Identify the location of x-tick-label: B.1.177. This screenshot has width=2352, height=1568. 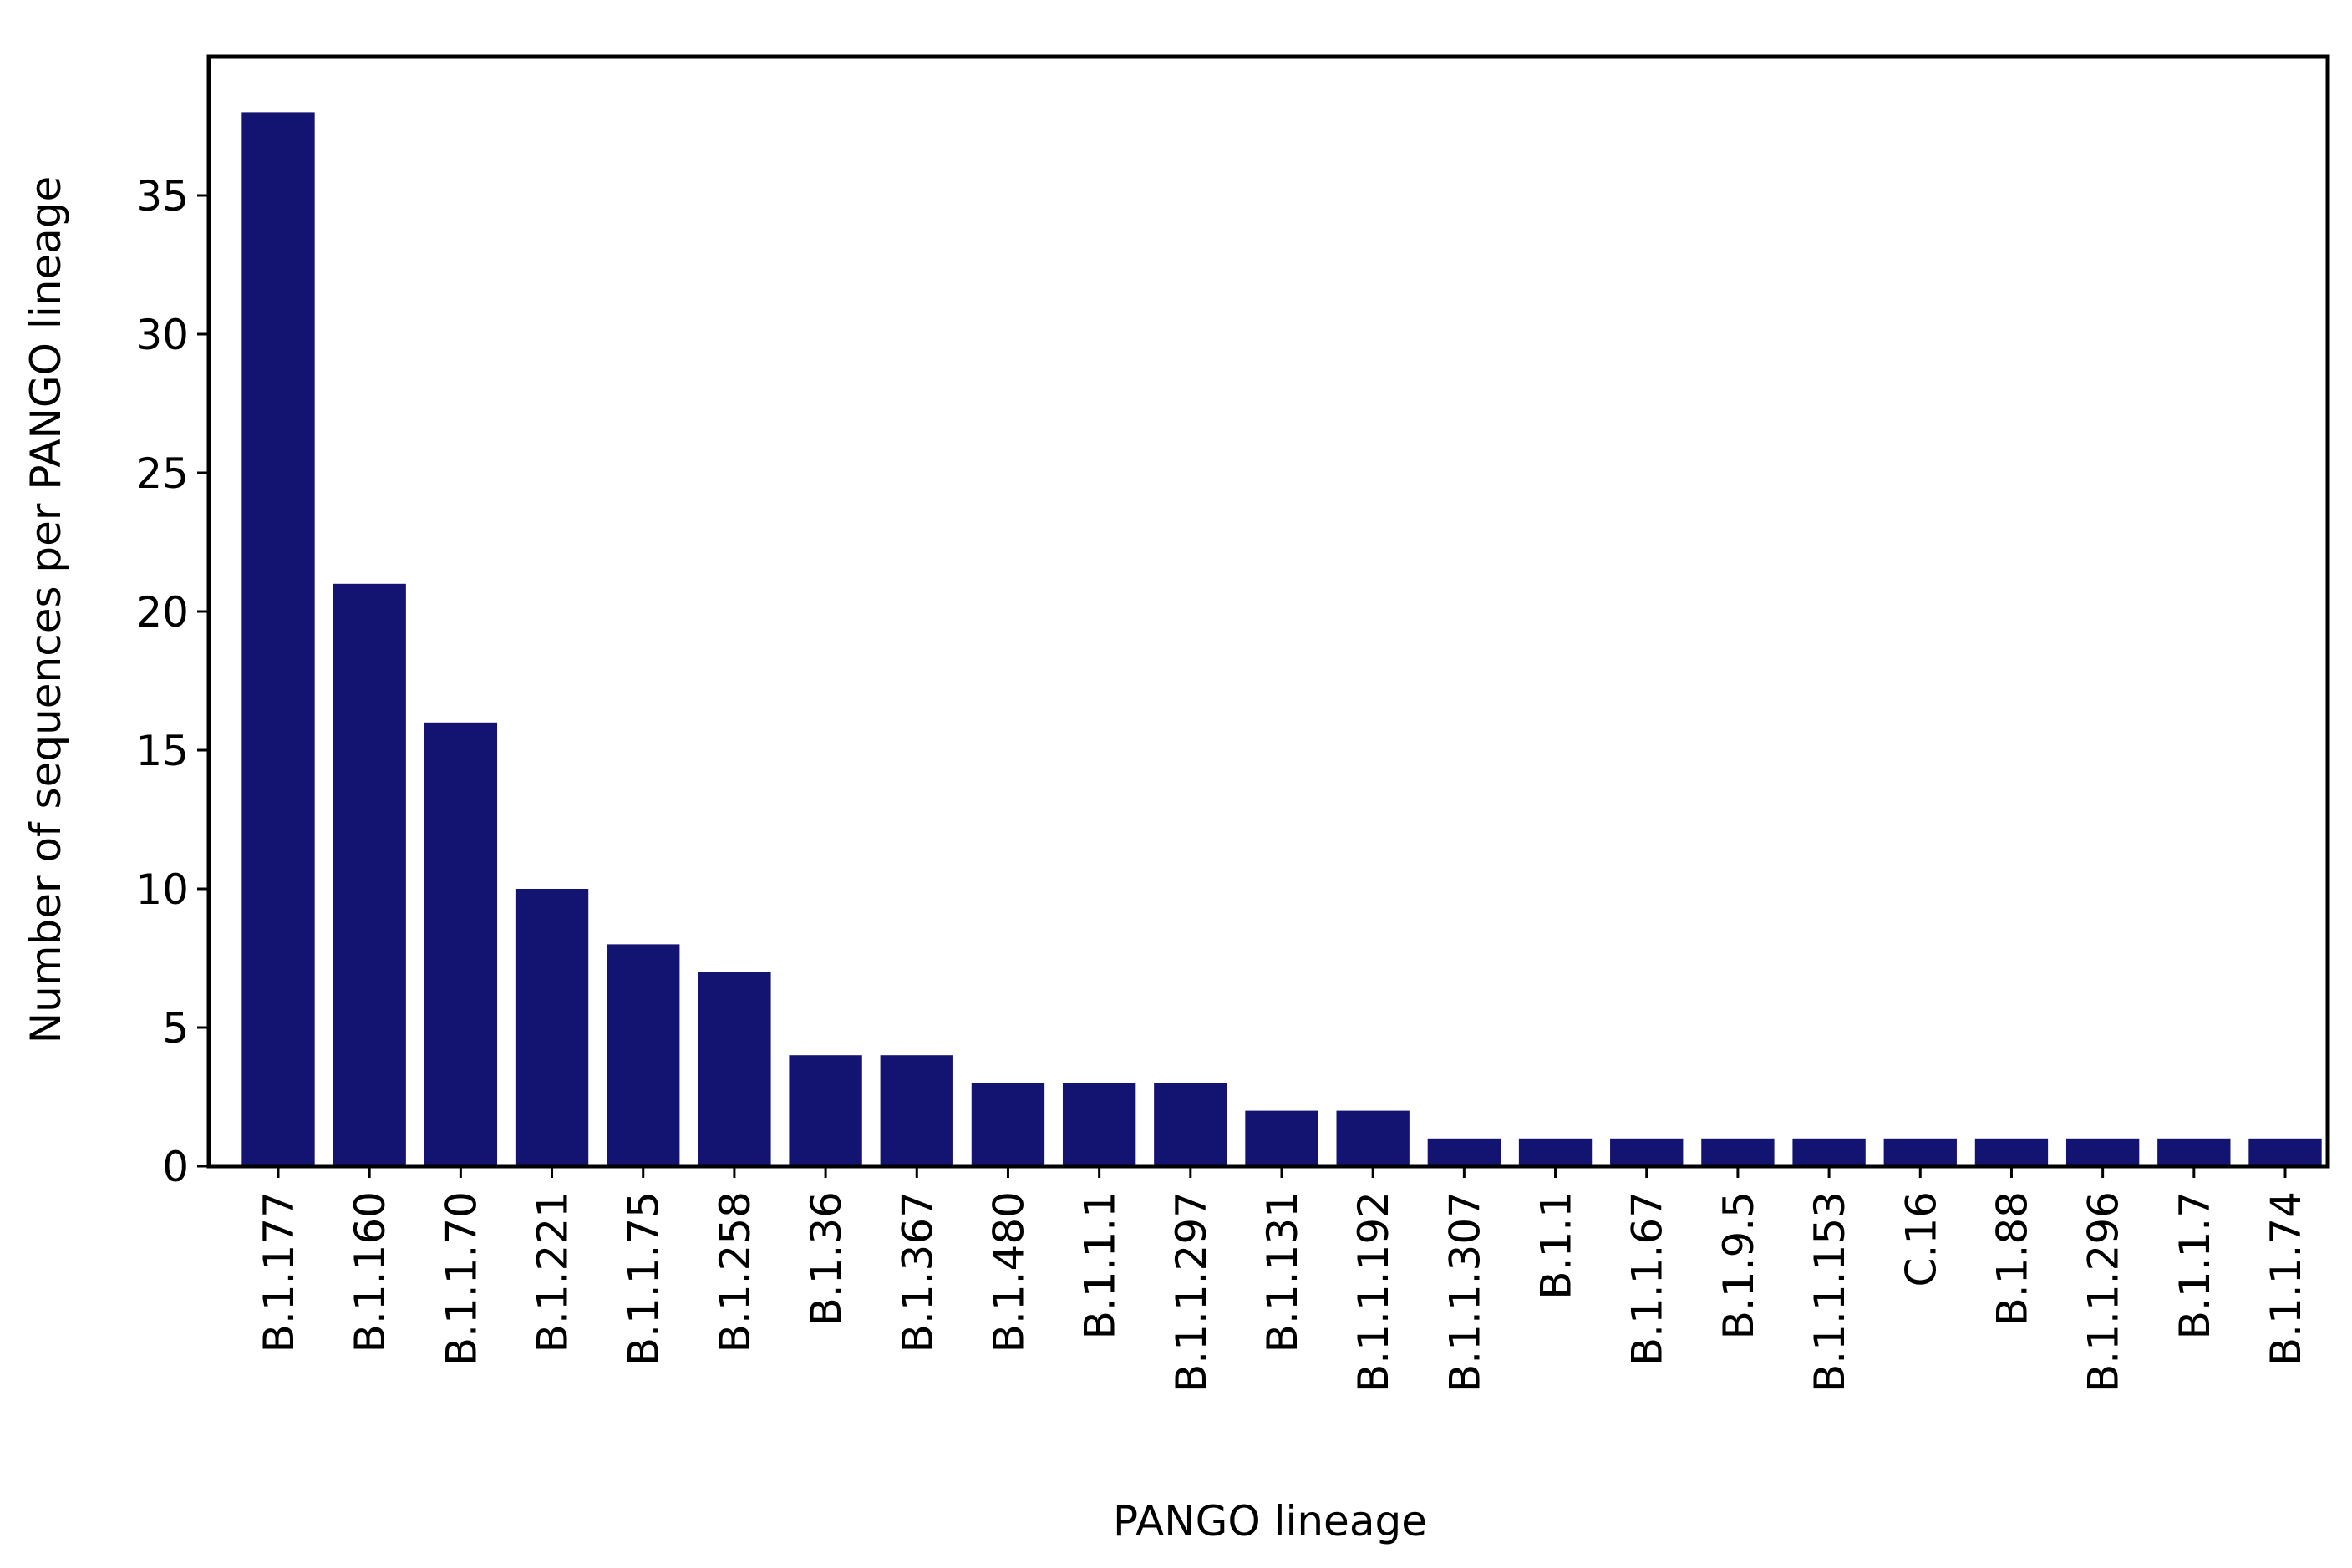
(279, 1271).